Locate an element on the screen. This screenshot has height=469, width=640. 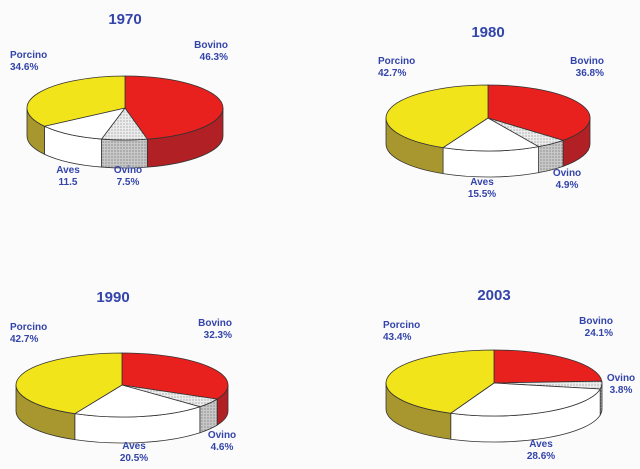
slice-value: 34.6% is located at coordinates (24, 67).